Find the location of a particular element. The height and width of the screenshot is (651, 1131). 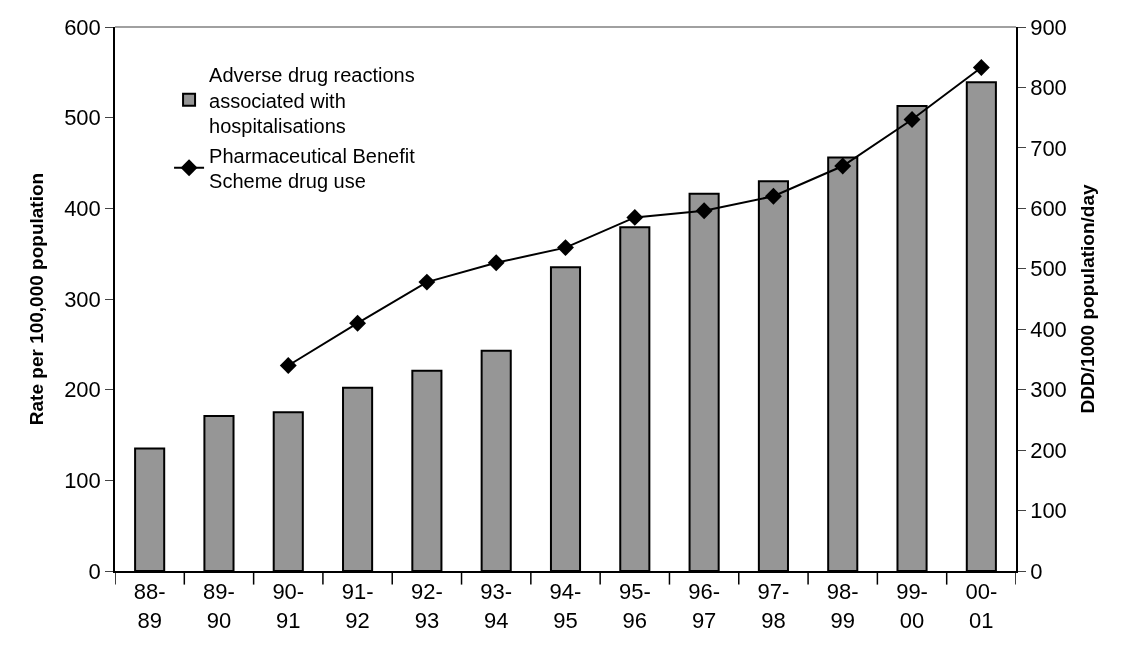

y-tick-label: 100 is located at coordinates (82, 481).